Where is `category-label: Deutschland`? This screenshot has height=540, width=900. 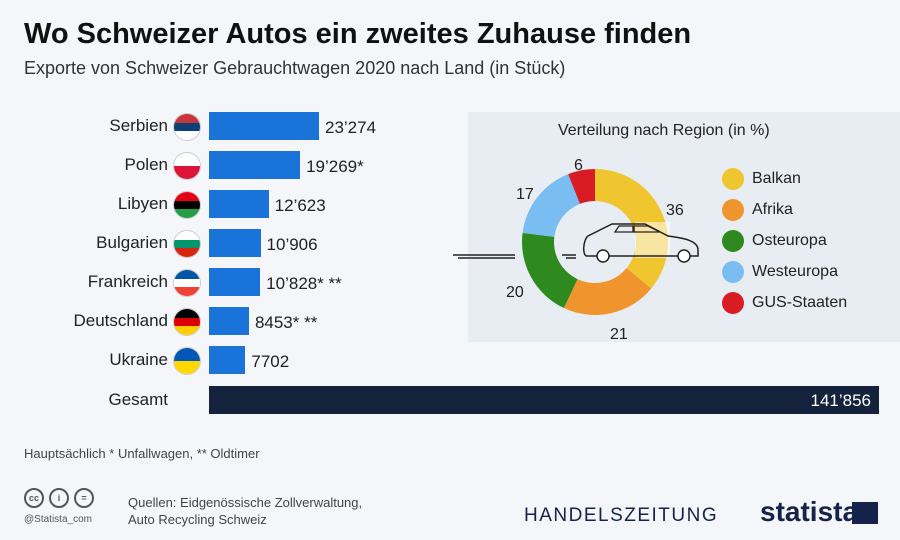
category-label: Deutschland is located at coordinates (120, 320).